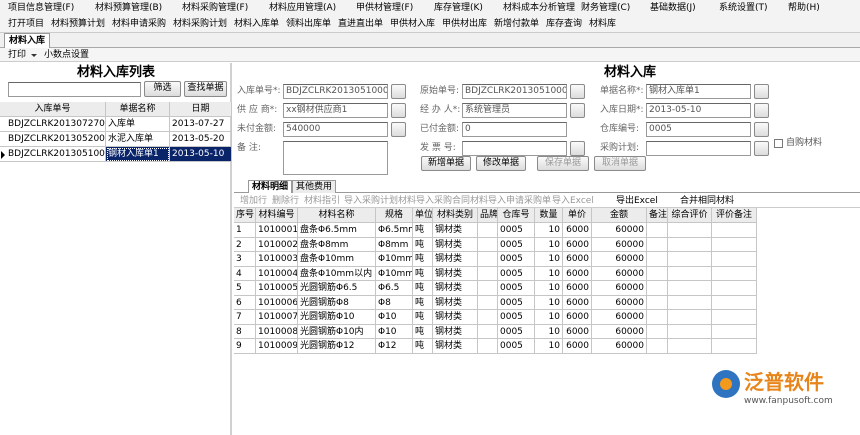 This screenshot has height=435, width=860. I want to click on menu-item: 帮助(H), so click(804, 8).